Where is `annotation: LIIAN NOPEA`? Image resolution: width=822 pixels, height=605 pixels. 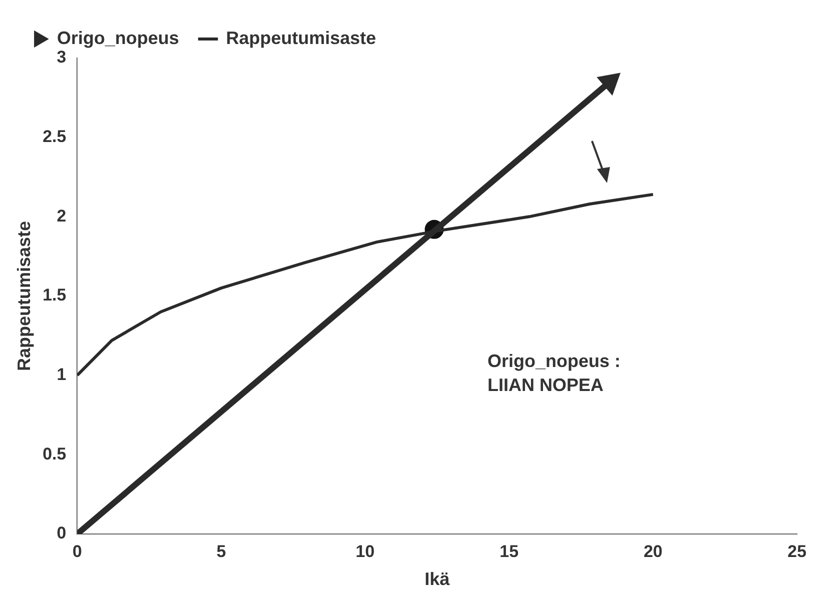 annotation: LIIAN NOPEA is located at coordinates (546, 385).